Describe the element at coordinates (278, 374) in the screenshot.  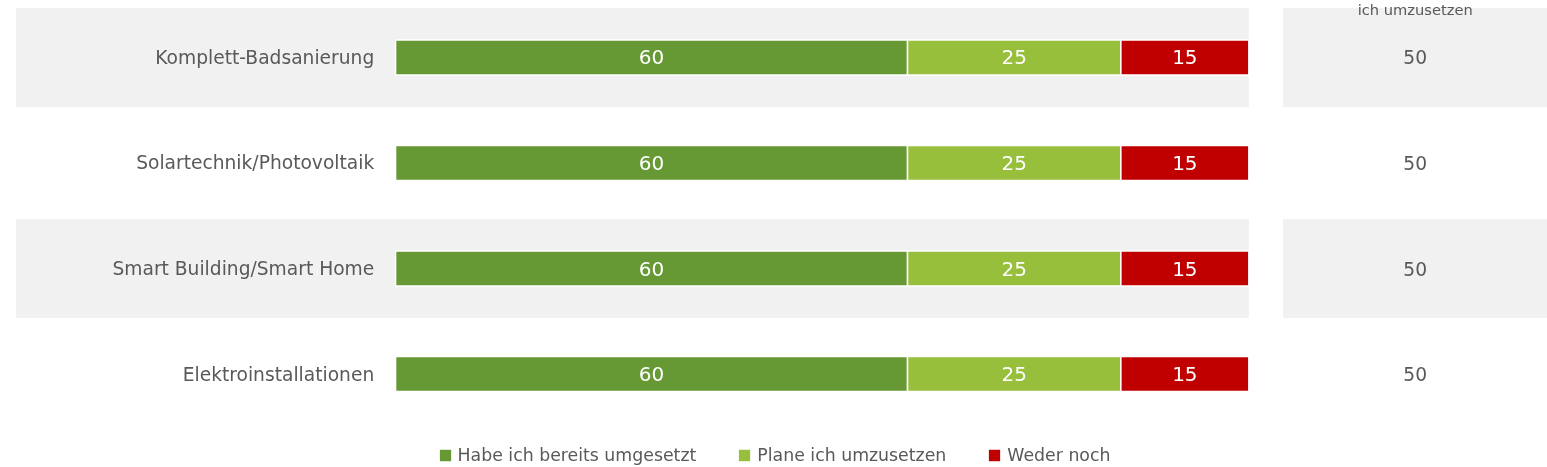
I see `y-tick-label: Elektroinstallationen` at that location.